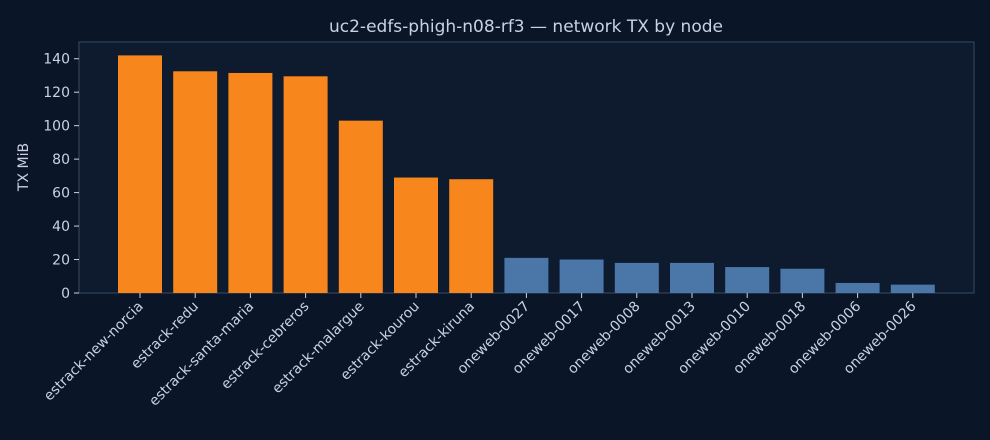 The image size is (990, 440). What do you see at coordinates (471, 236) in the screenshot?
I see `bar-estrack-kiruna` at bounding box center [471, 236].